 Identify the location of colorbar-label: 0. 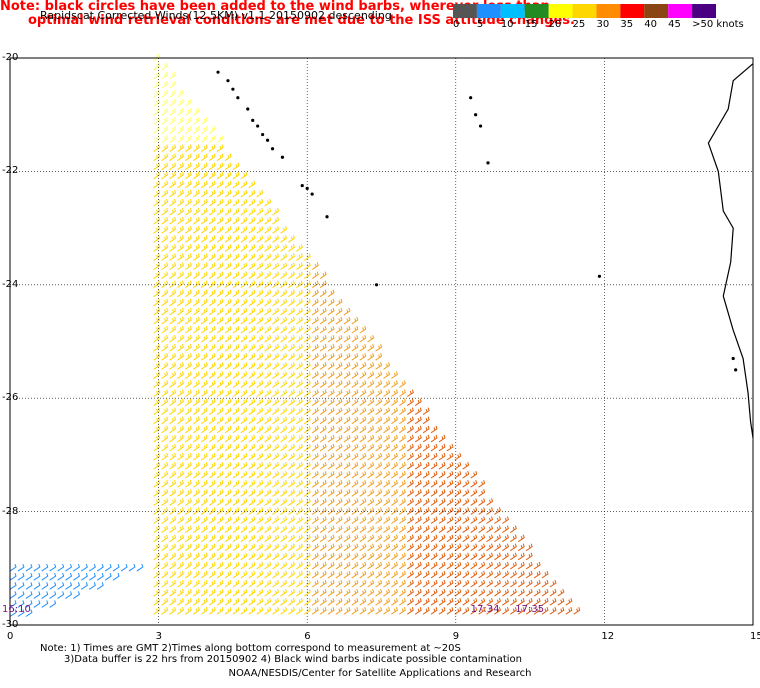
(456, 24).